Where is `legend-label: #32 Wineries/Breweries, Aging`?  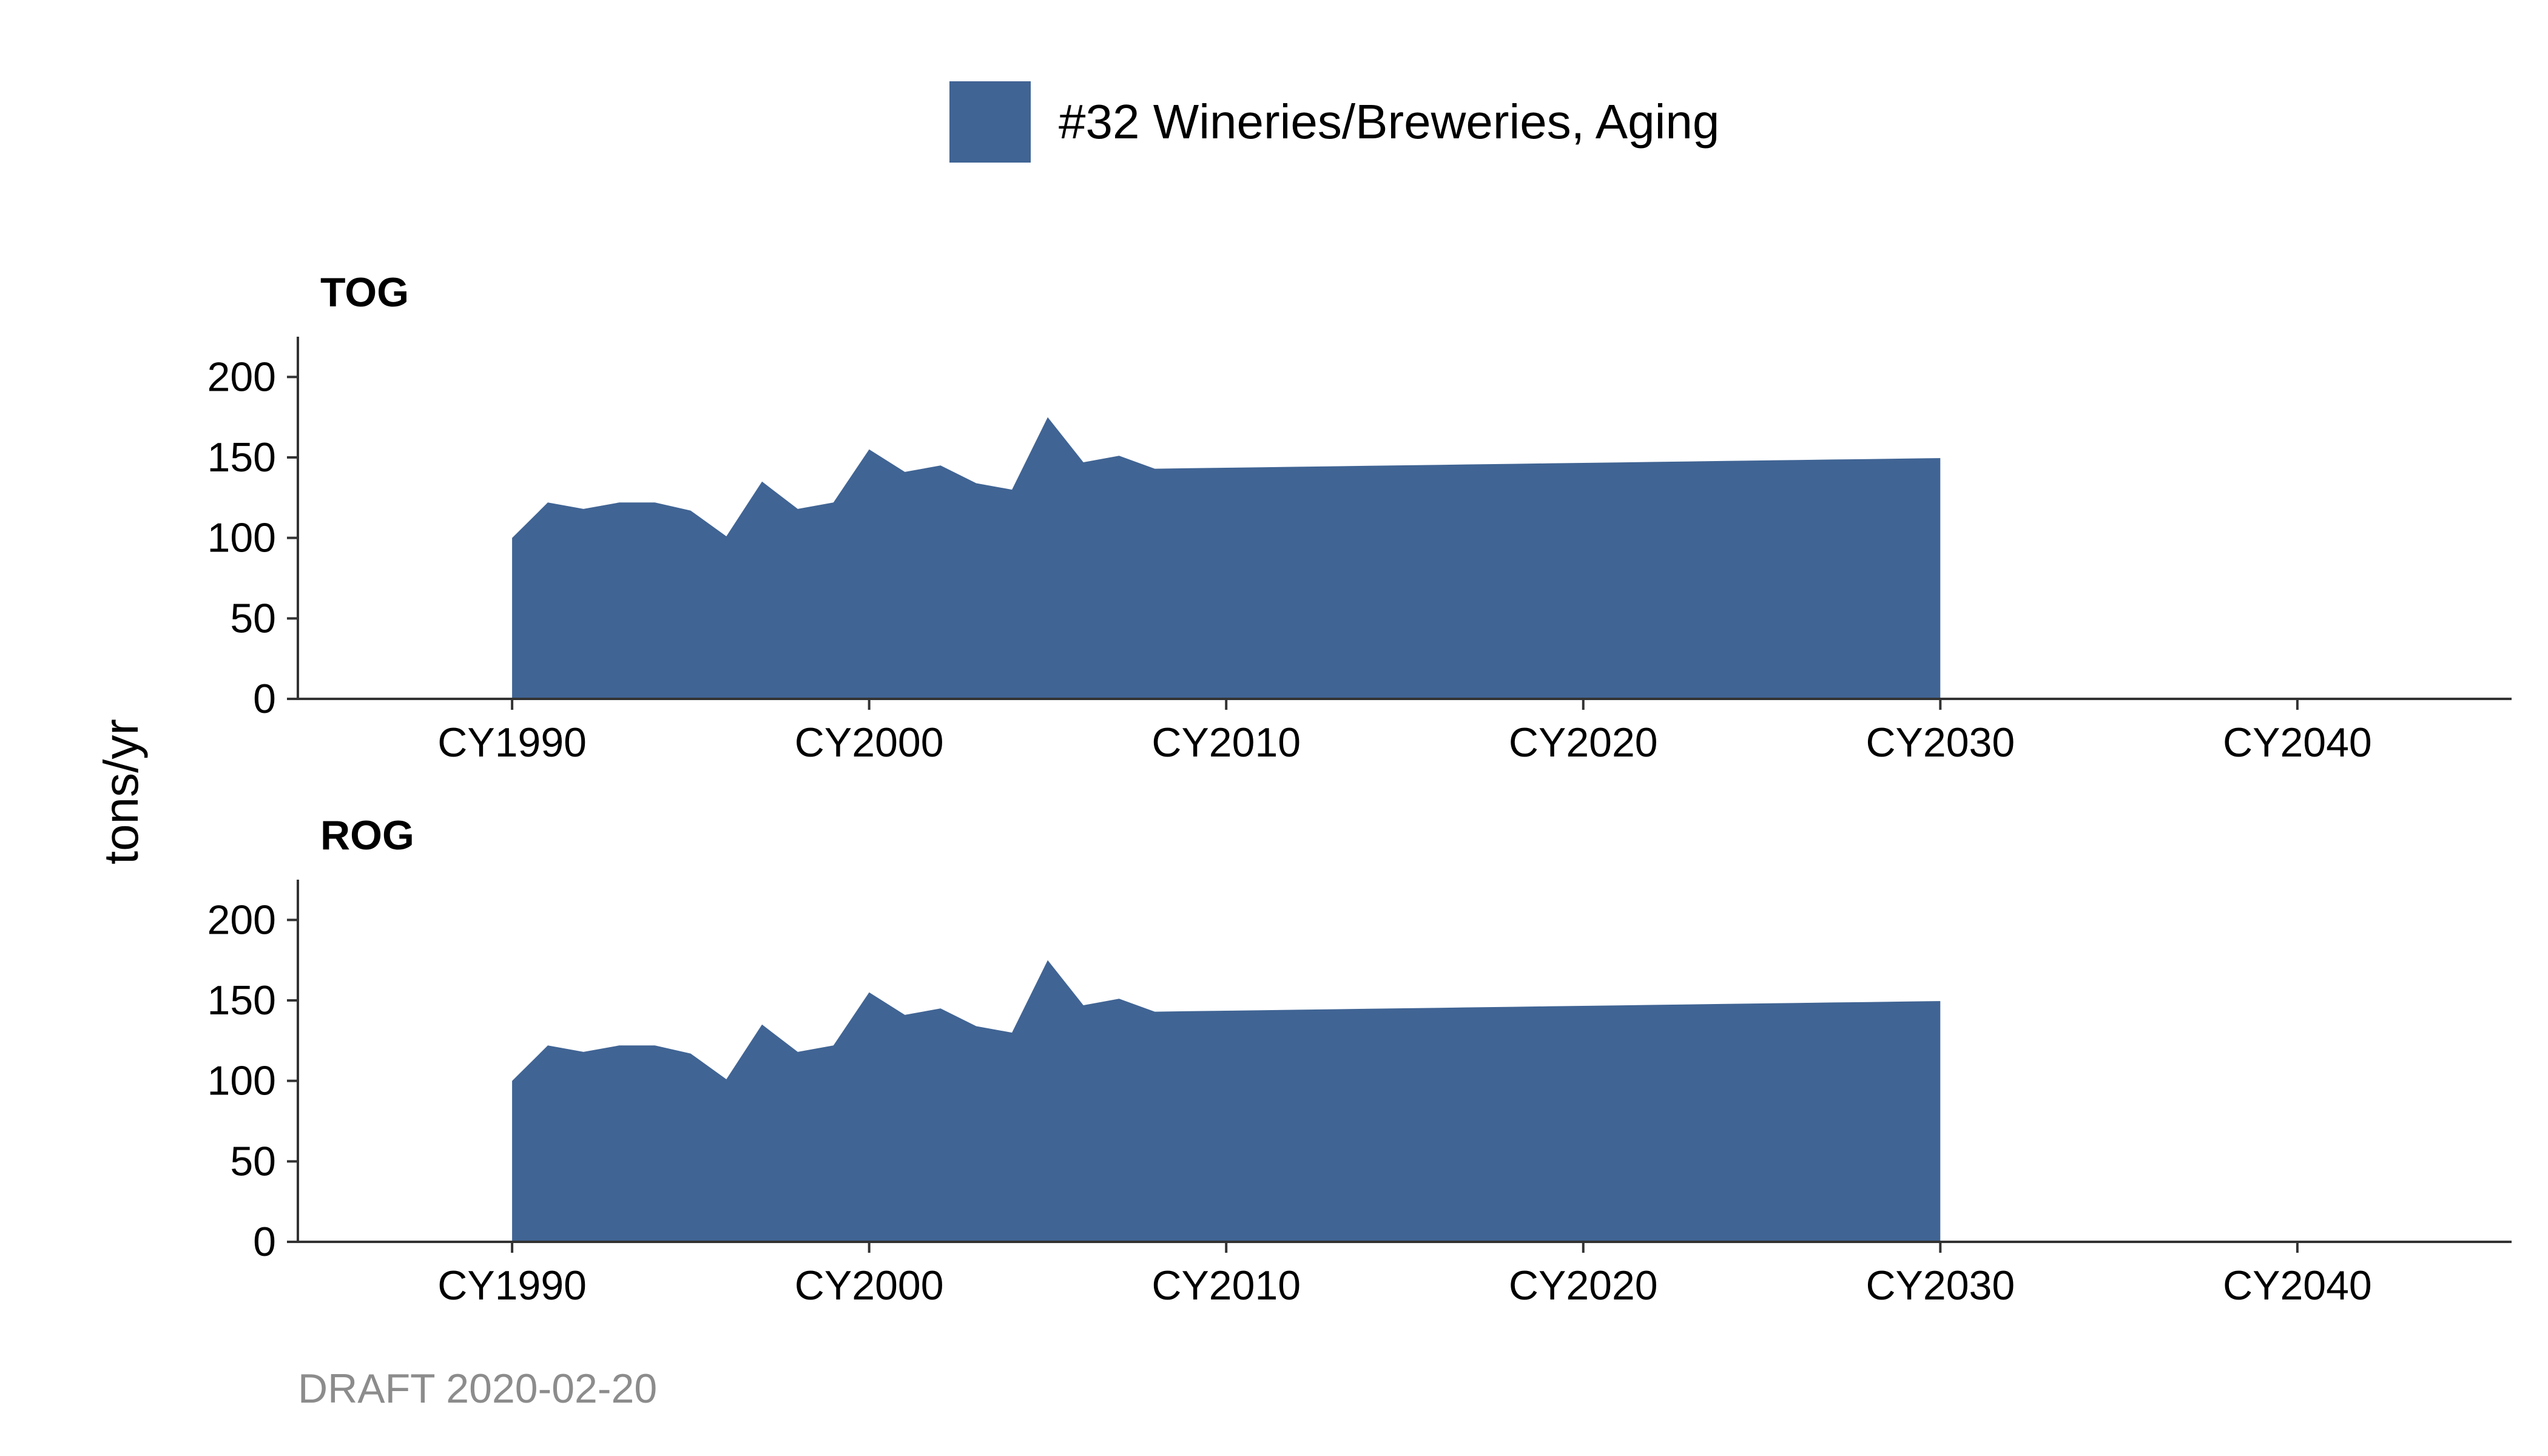
legend-label: #32 Wineries/Breweries, Aging is located at coordinates (1389, 121).